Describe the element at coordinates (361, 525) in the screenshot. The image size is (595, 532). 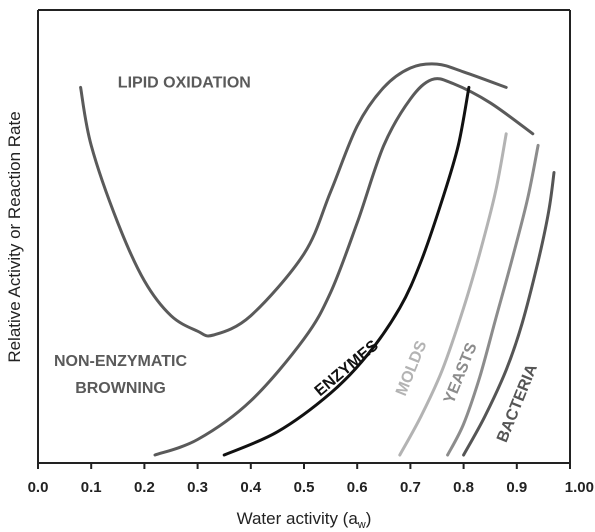
I see `x-axis-title-subscript: w` at that location.